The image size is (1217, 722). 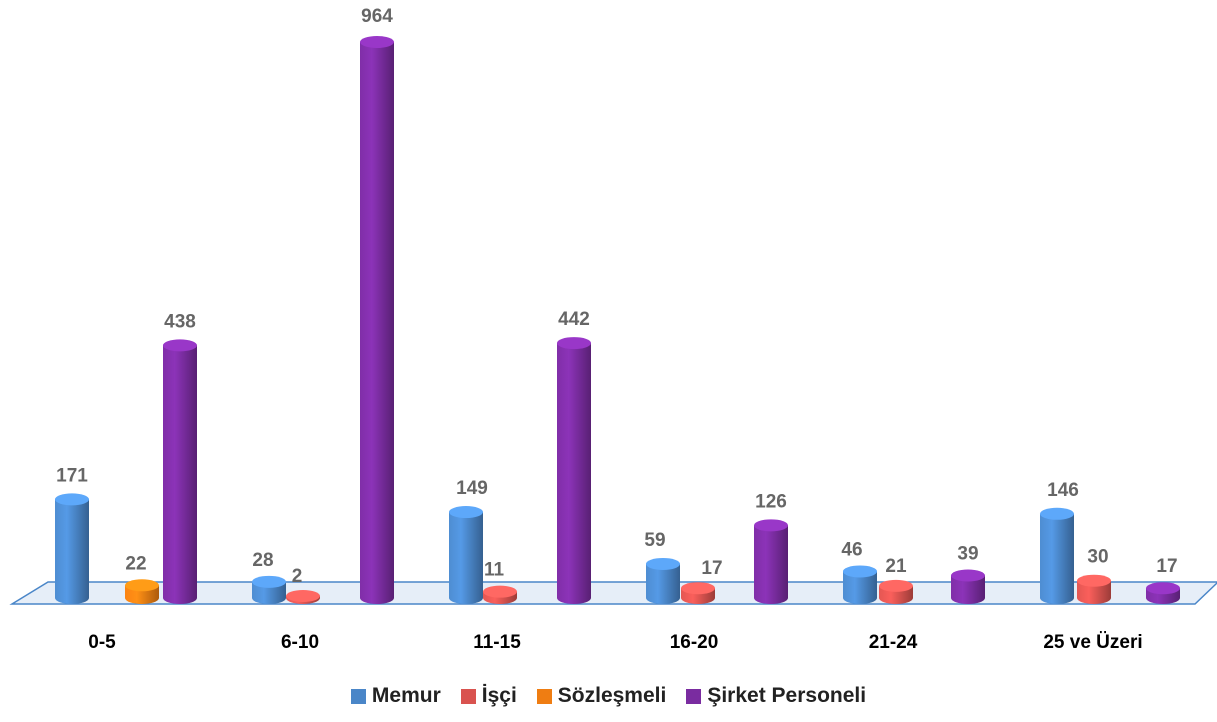 What do you see at coordinates (262, 560) in the screenshot?
I see `data-label: 28` at bounding box center [262, 560].